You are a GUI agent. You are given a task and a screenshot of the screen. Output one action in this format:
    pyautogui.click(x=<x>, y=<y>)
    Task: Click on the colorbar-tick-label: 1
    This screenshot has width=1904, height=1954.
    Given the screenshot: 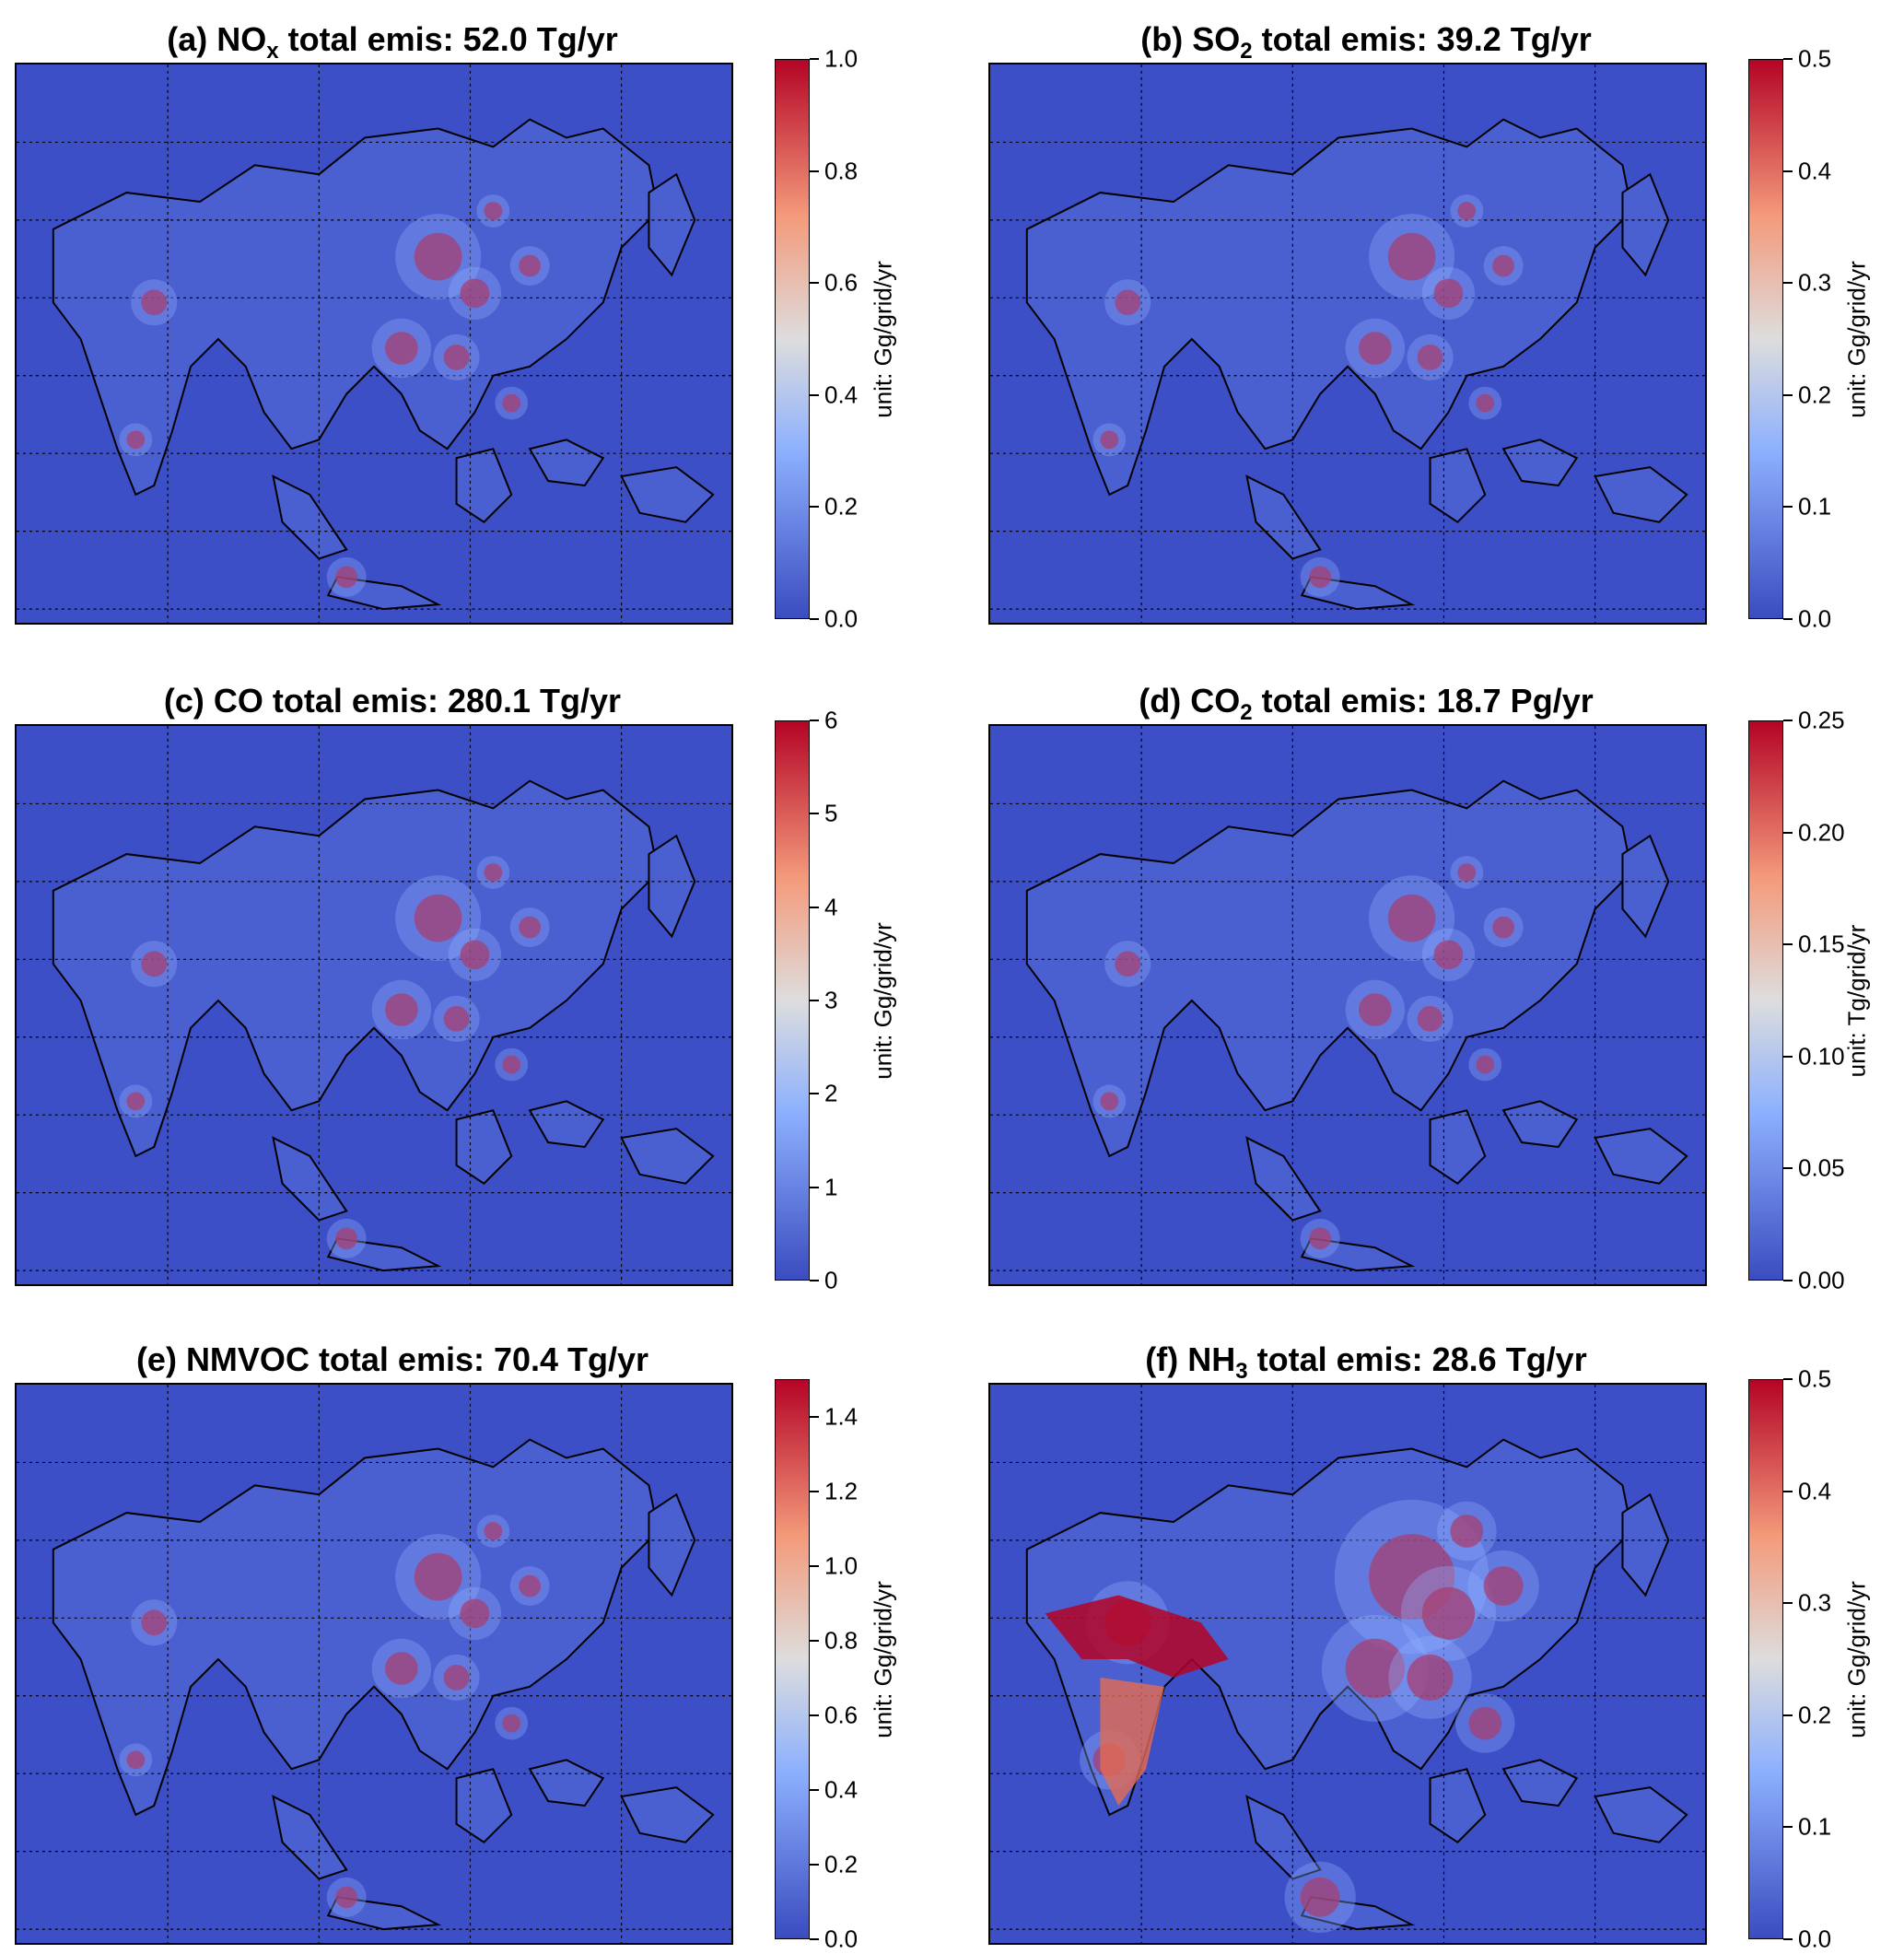 What is the action you would take?
    pyautogui.click(x=831, y=1187)
    